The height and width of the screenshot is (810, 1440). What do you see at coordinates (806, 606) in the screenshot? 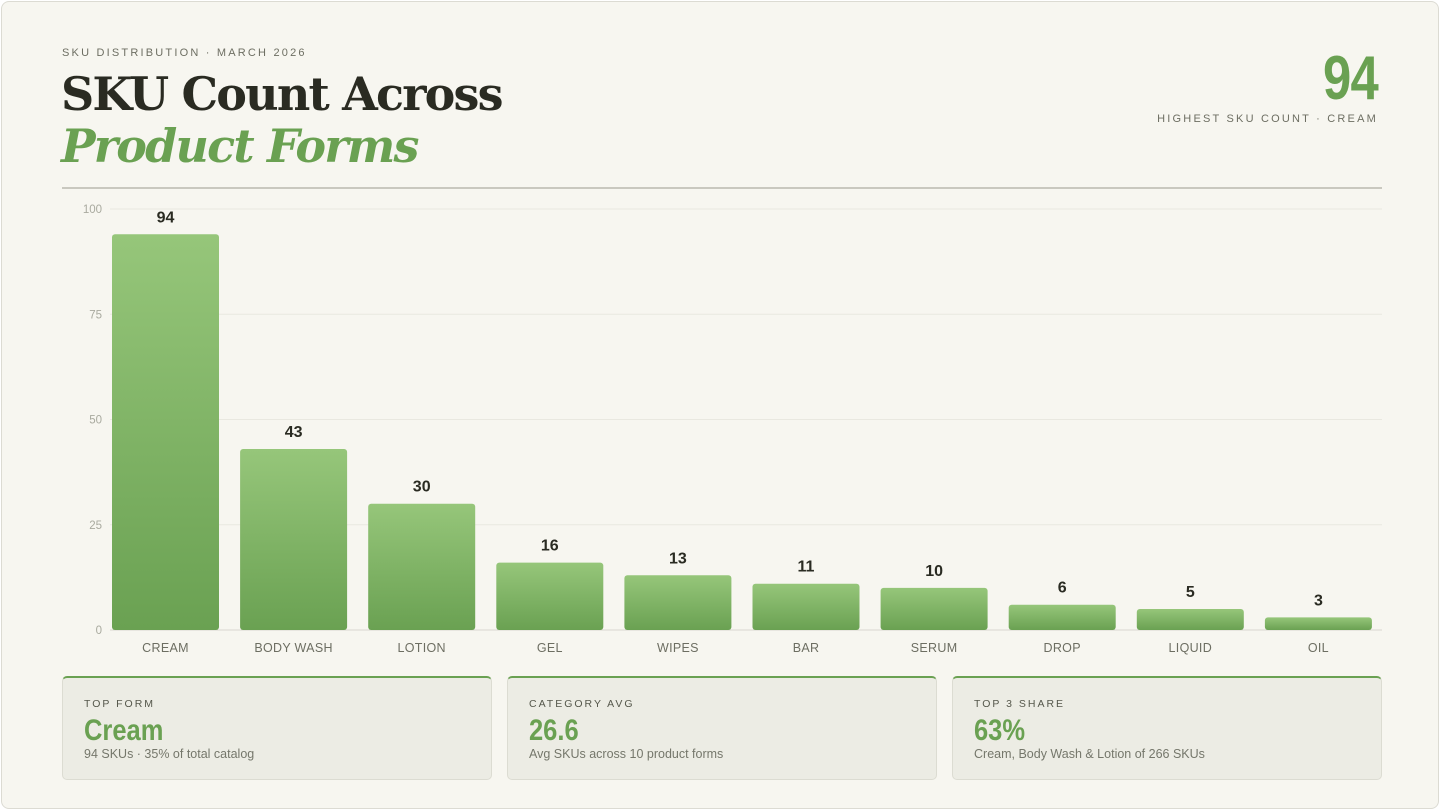
I see `bar-bar` at bounding box center [806, 606].